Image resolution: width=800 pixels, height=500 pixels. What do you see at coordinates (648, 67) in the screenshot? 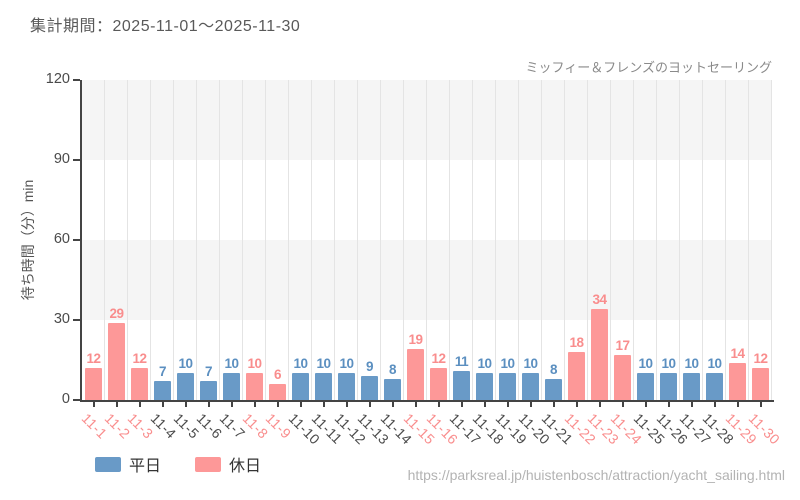
I see `chart-title: ミッフィー＆フレンズのヨットセーリング` at bounding box center [648, 67].